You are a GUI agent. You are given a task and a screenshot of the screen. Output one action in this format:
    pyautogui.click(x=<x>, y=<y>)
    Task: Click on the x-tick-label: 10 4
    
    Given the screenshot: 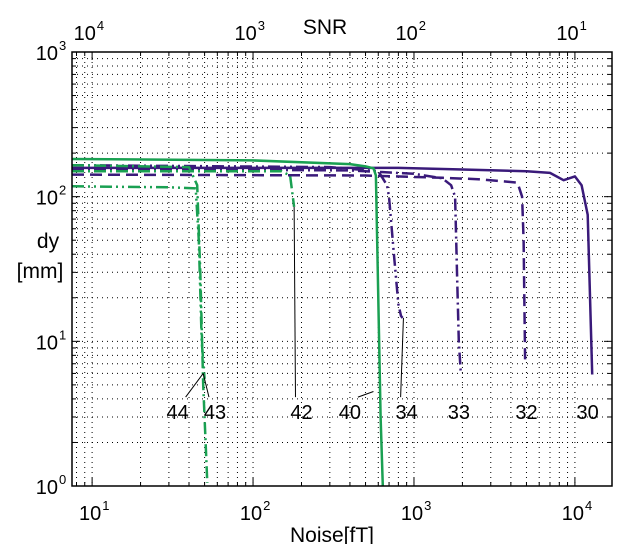 What is the action you would take?
    pyautogui.click(x=577, y=511)
    